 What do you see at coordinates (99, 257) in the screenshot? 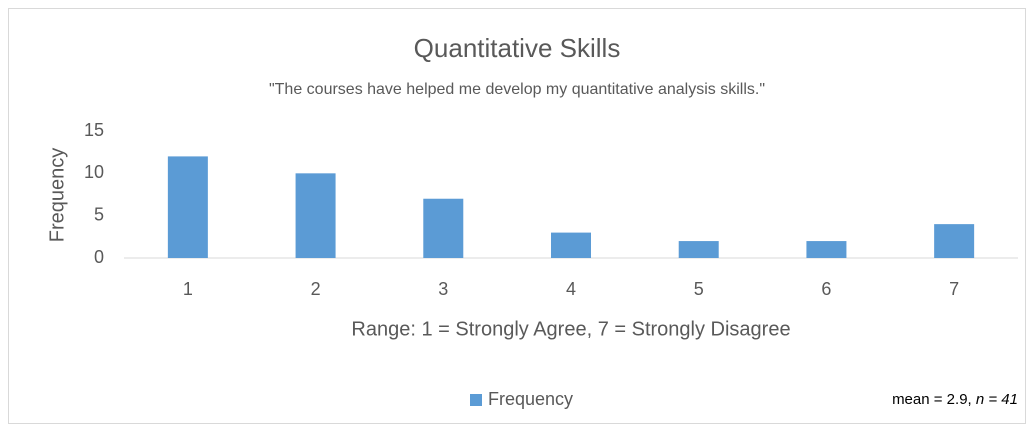
I see `y-tick-label: 0` at bounding box center [99, 257].